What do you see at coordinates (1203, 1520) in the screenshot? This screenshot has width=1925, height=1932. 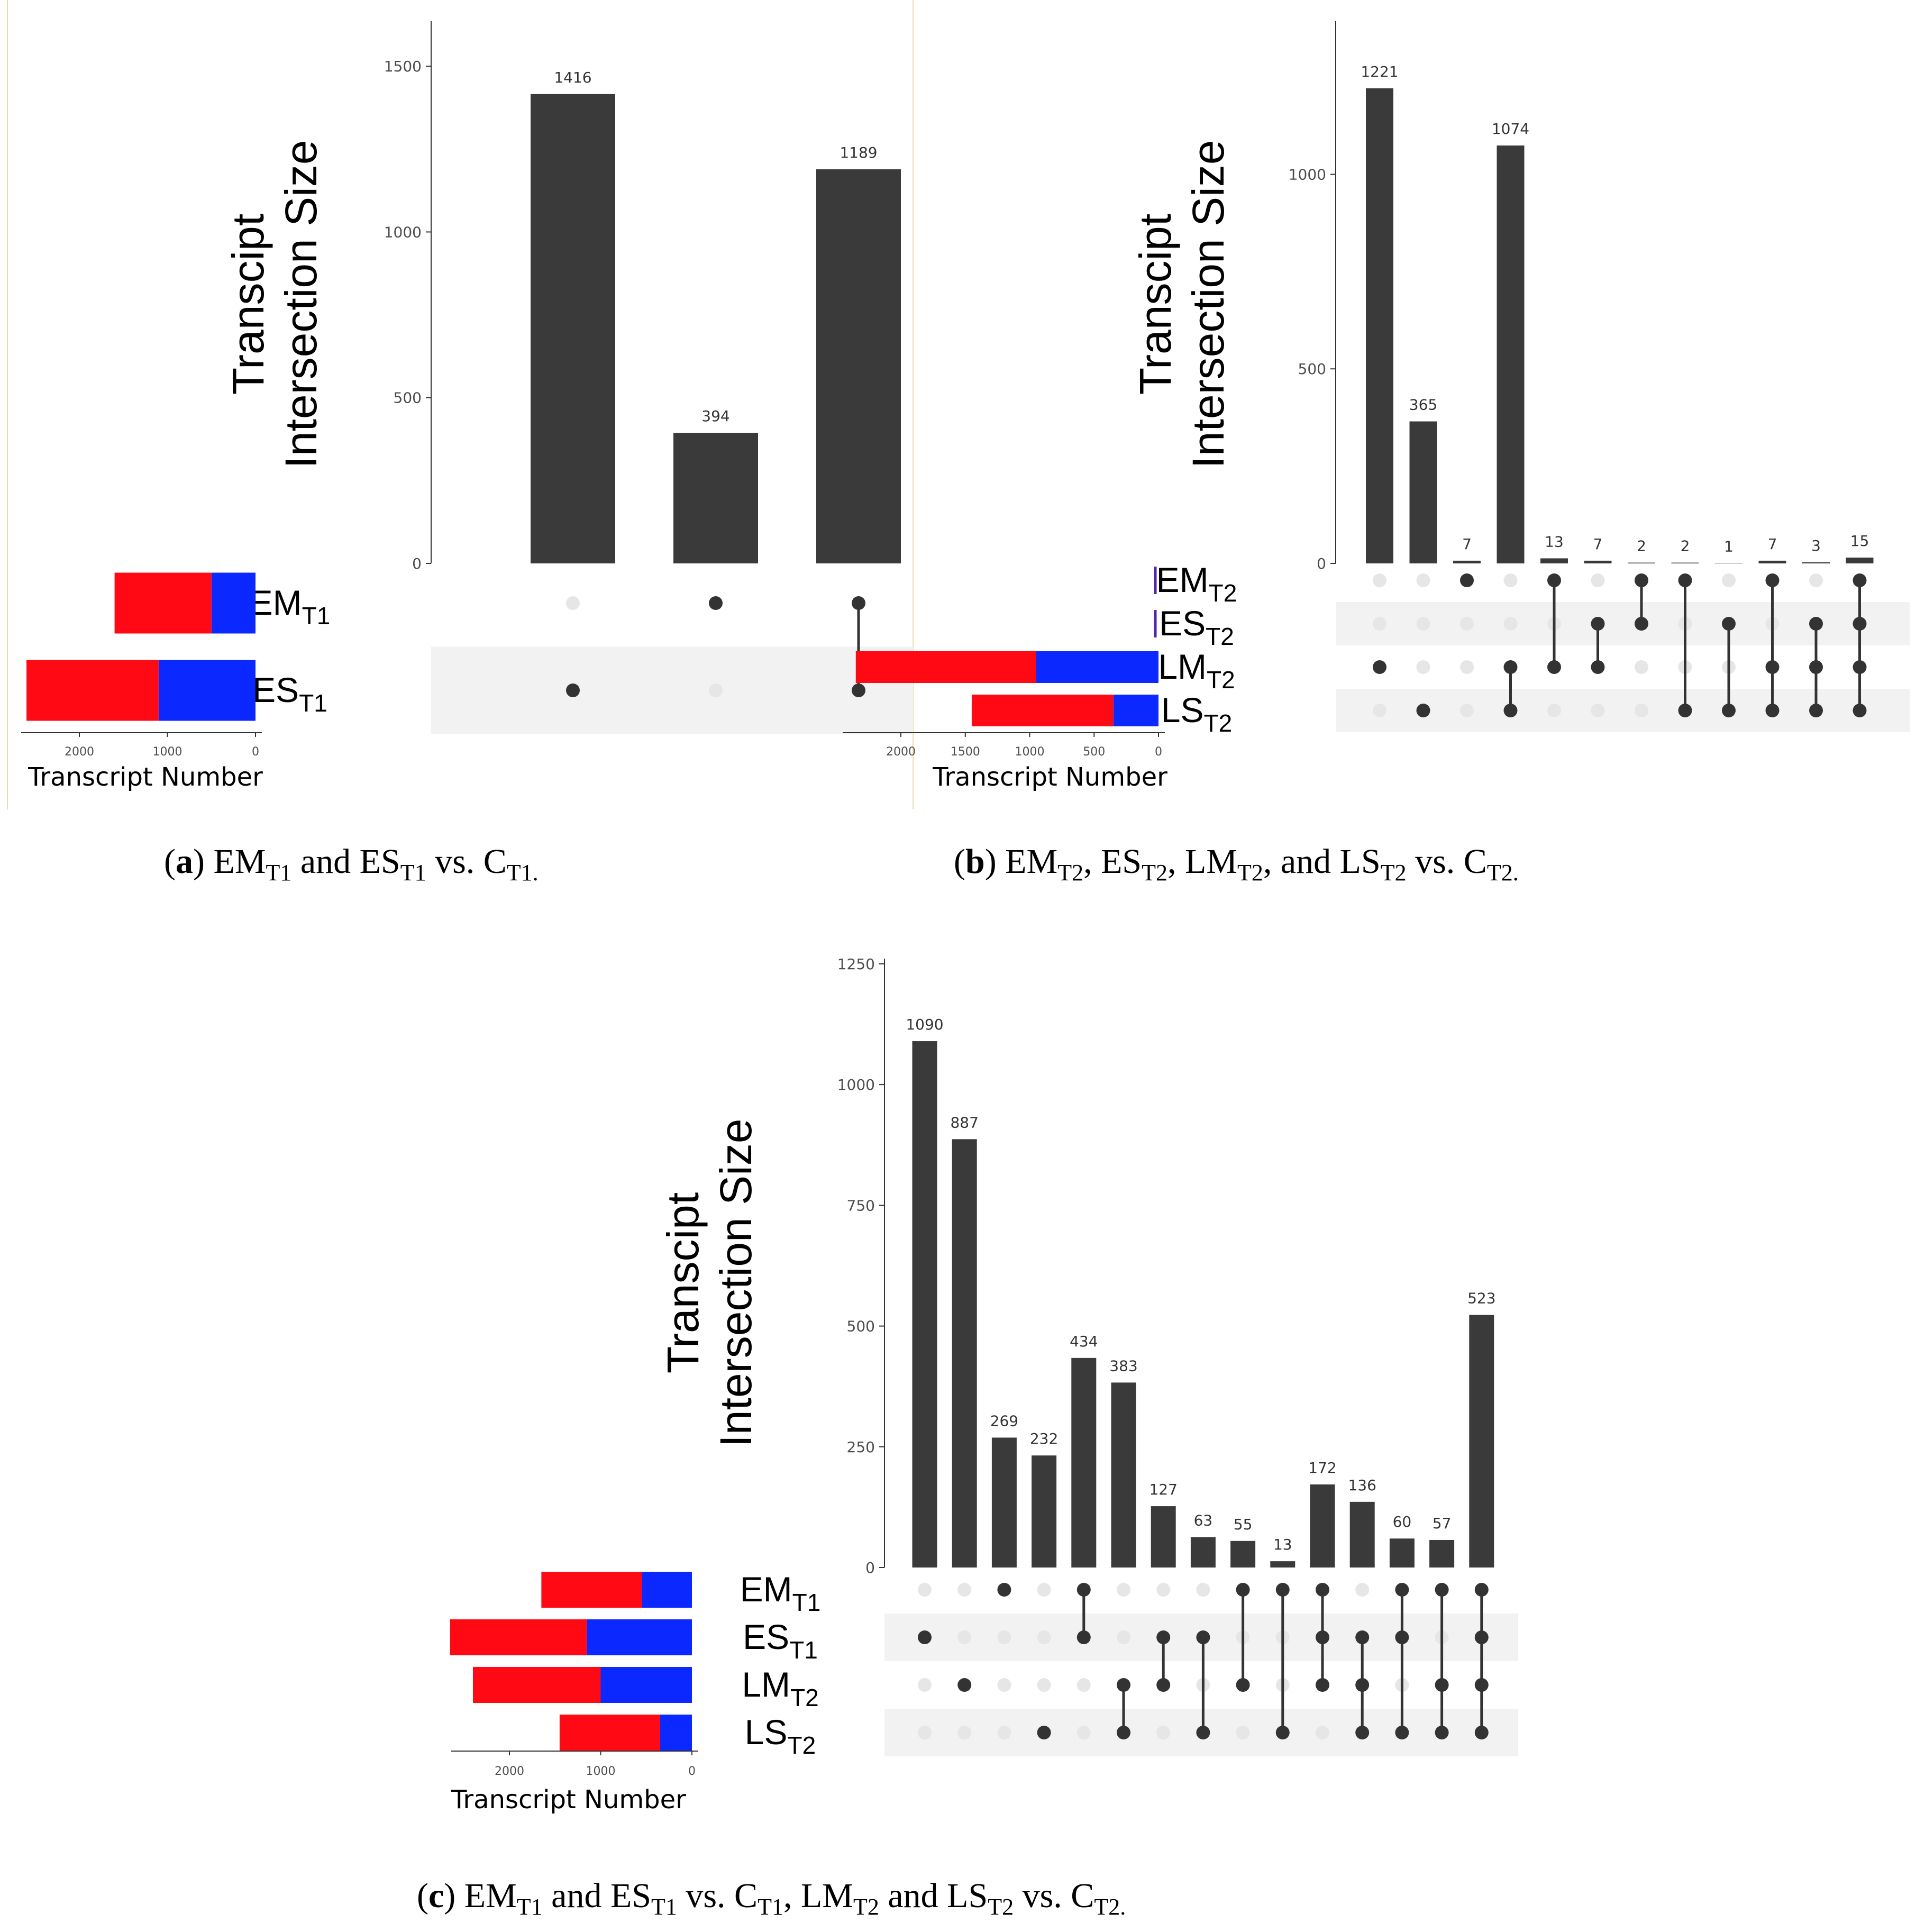 I see `bar-value-label: 63` at bounding box center [1203, 1520].